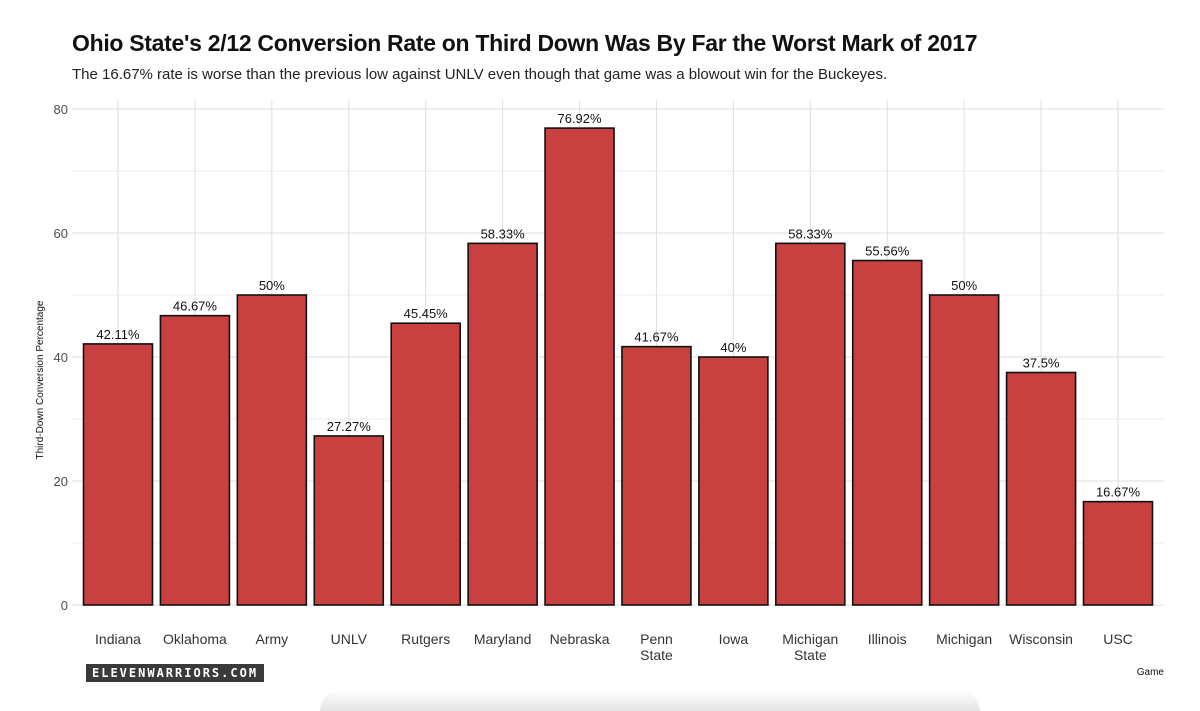  I want to click on x-tick-label: Michigan, so click(964, 639).